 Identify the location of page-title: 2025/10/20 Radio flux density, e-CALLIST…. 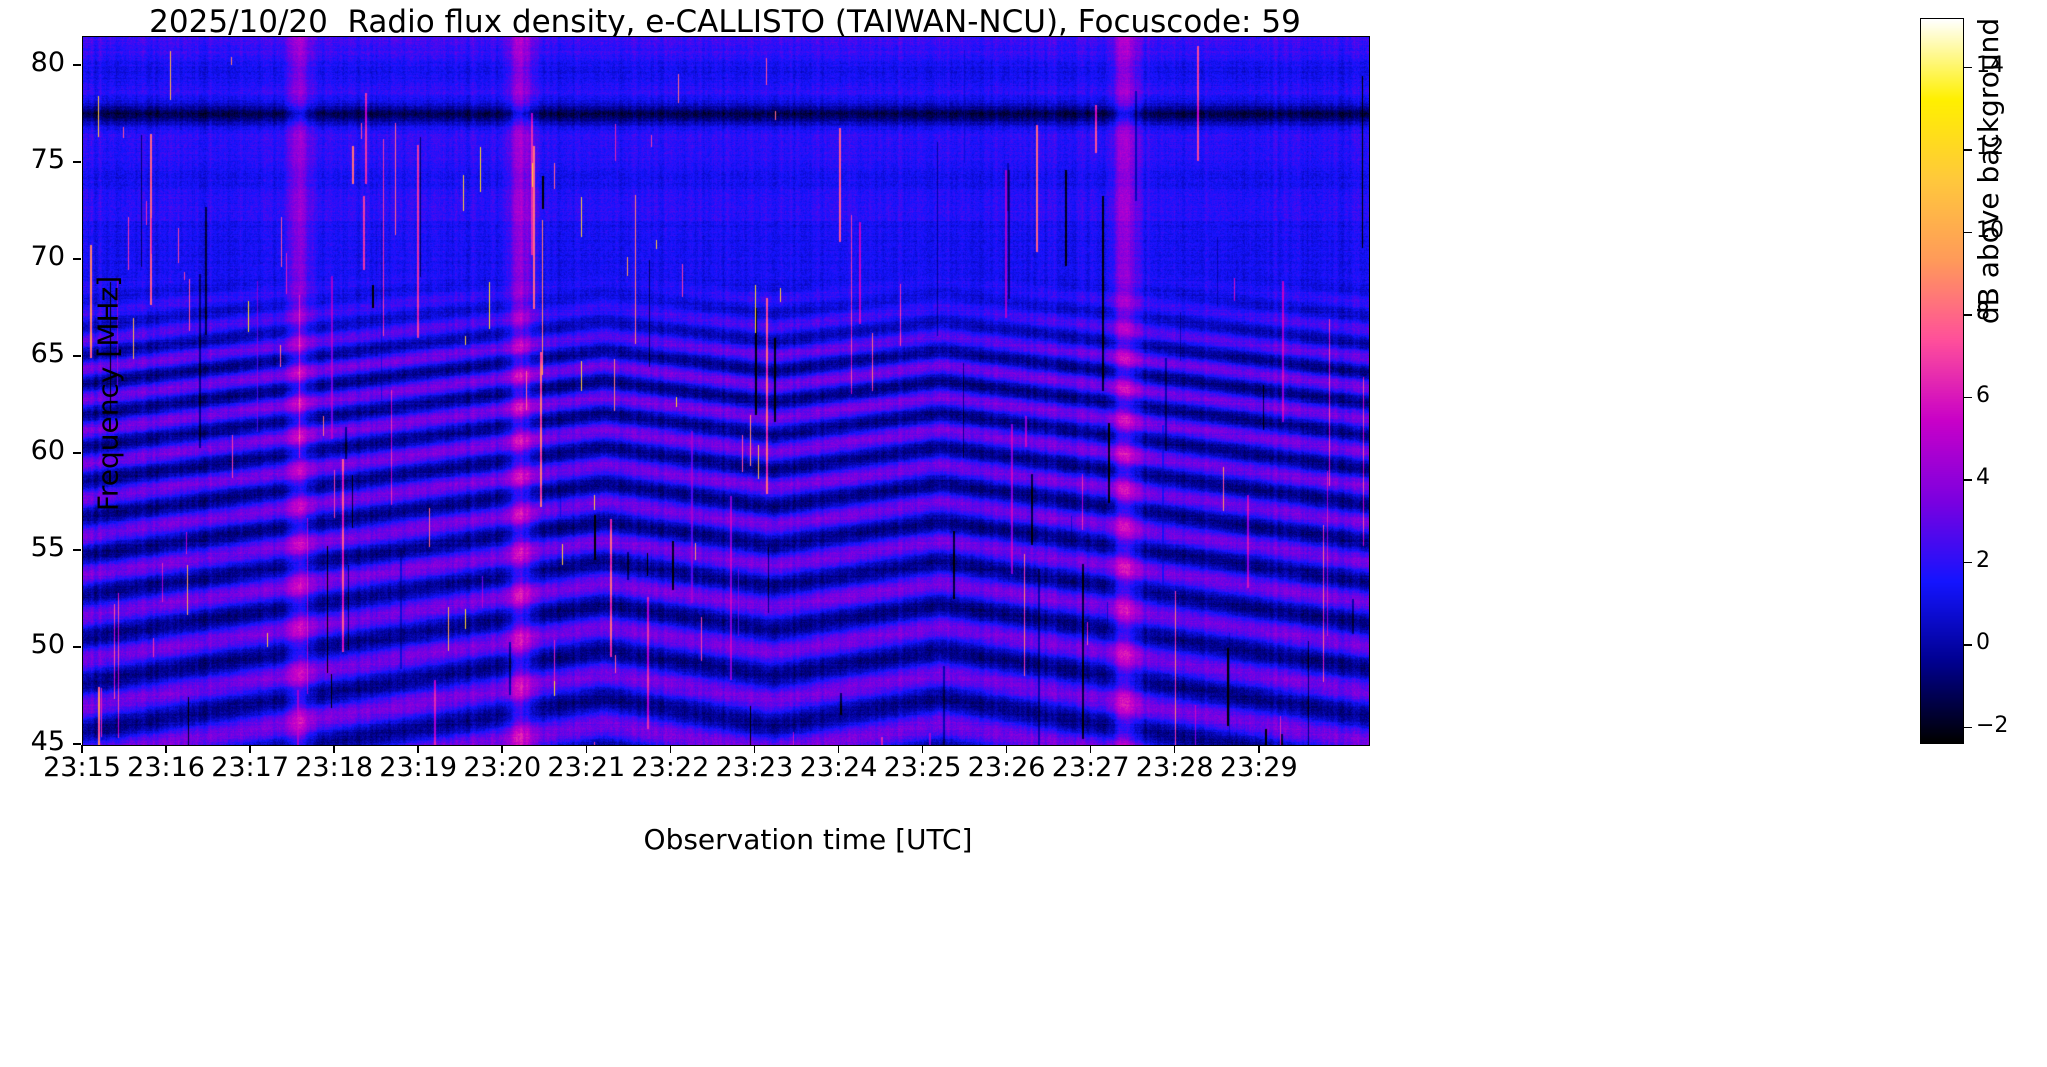
(725, 22).